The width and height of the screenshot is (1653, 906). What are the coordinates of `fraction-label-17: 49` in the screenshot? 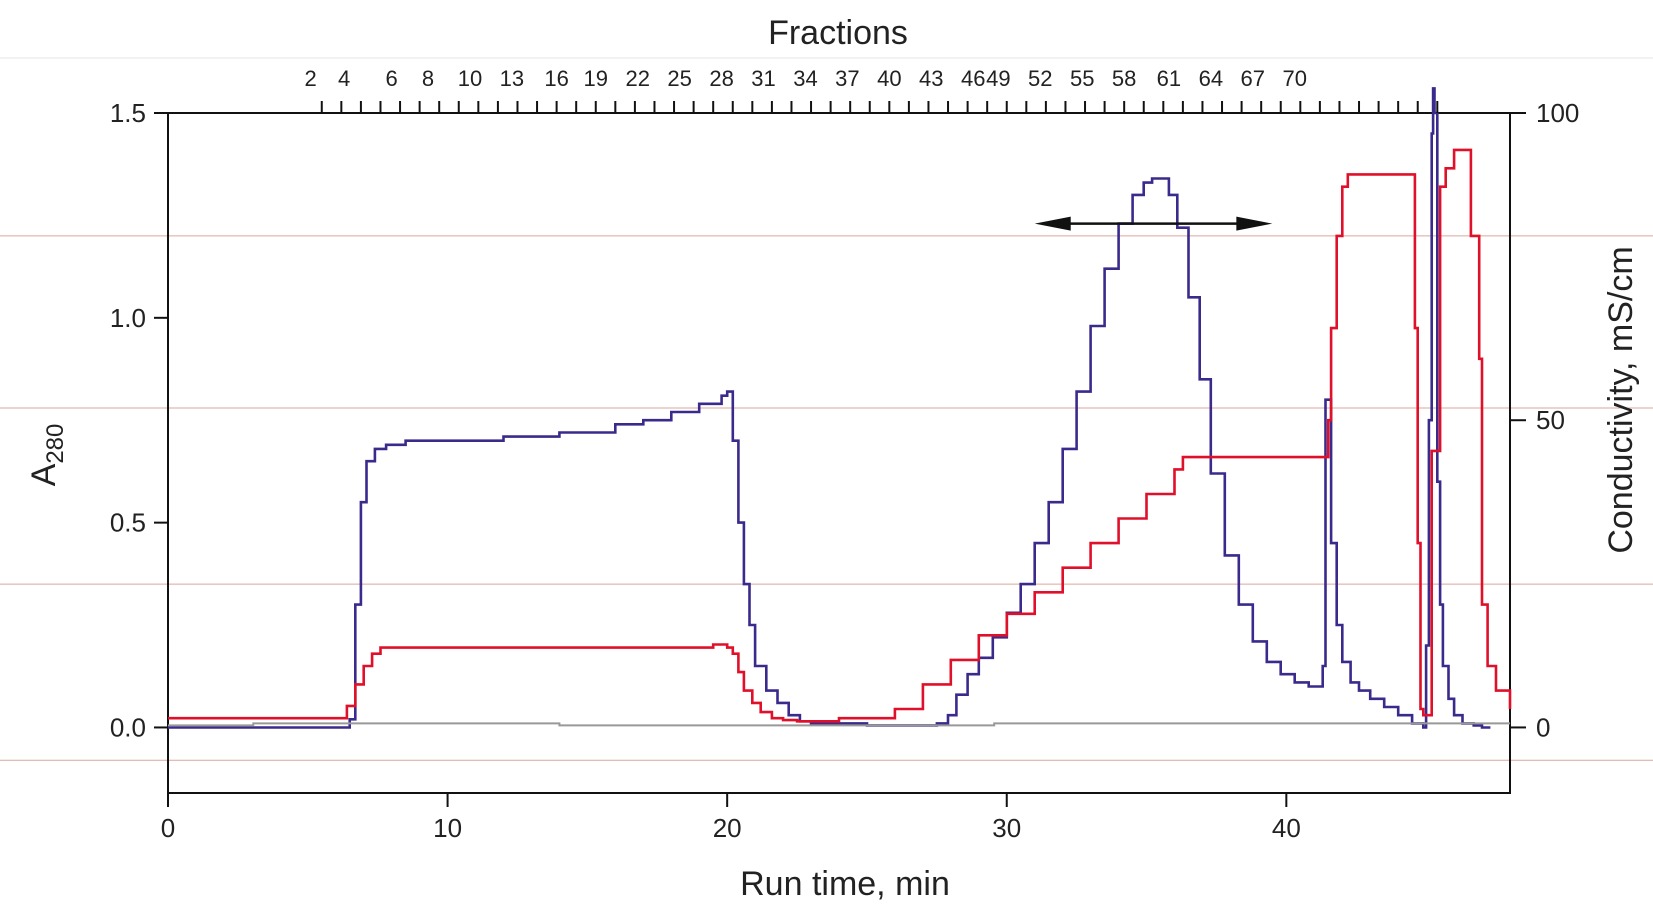 It's located at (998, 78).